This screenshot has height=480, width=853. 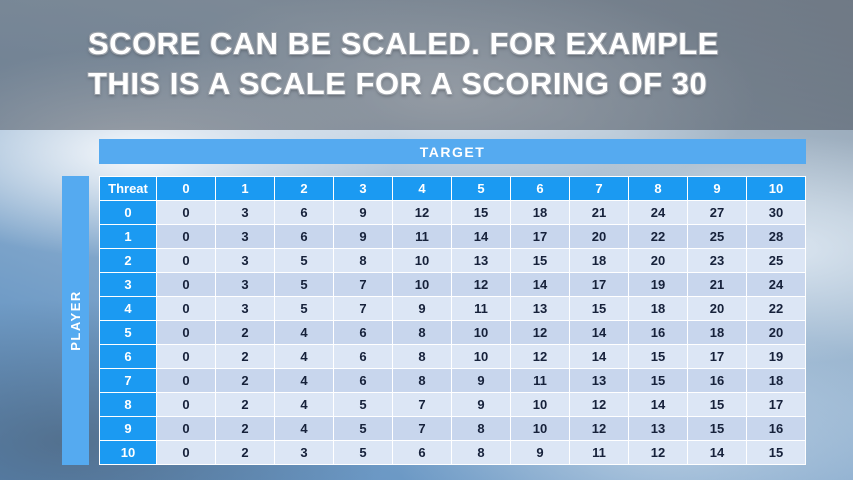 I want to click on row-header-7: 7, so click(x=128, y=380).